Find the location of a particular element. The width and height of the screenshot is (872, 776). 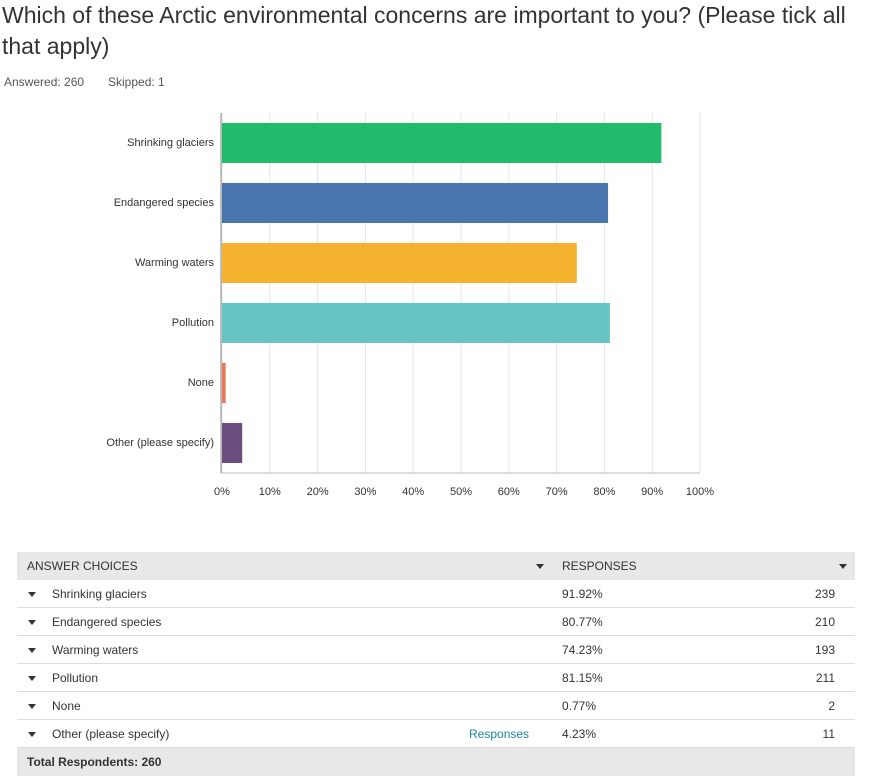

answer-choice: Warming waters is located at coordinates (95, 650).